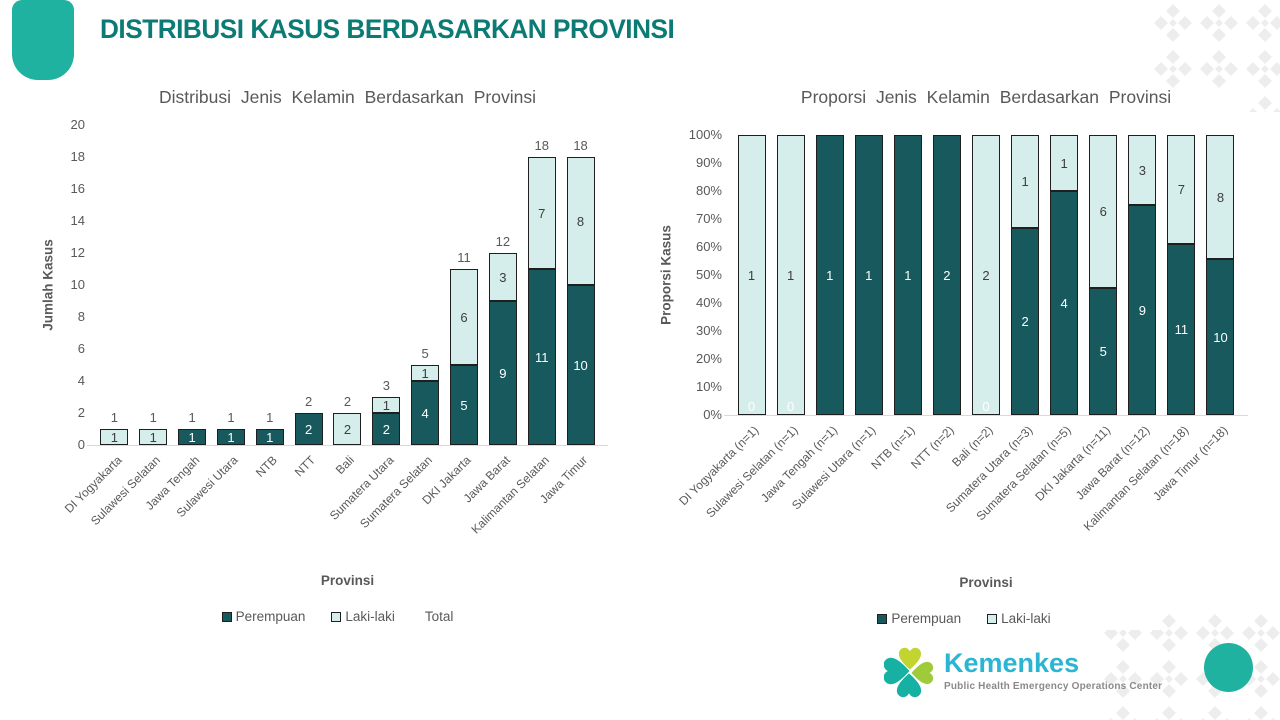  Describe the element at coordinates (309, 401) in the screenshot. I see `total-label: 2` at that location.